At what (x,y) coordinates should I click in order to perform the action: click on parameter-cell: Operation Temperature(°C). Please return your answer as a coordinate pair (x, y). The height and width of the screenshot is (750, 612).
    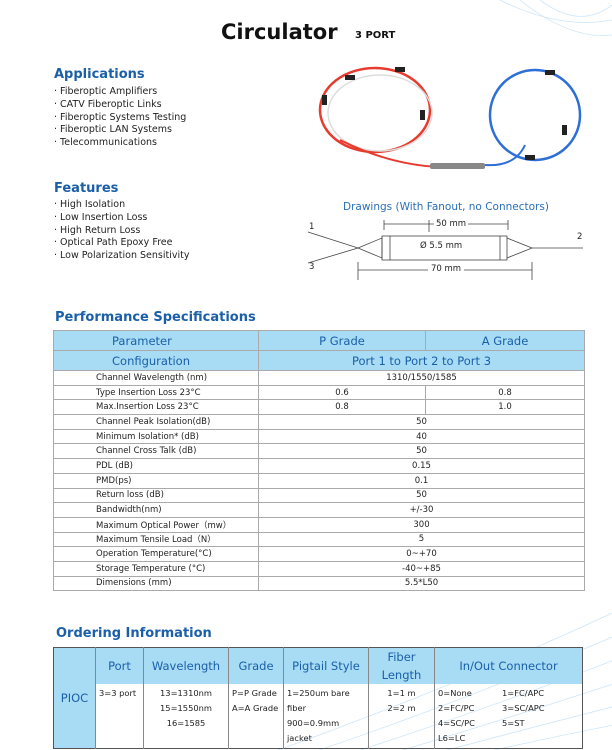
    Looking at the image, I should click on (156, 554).